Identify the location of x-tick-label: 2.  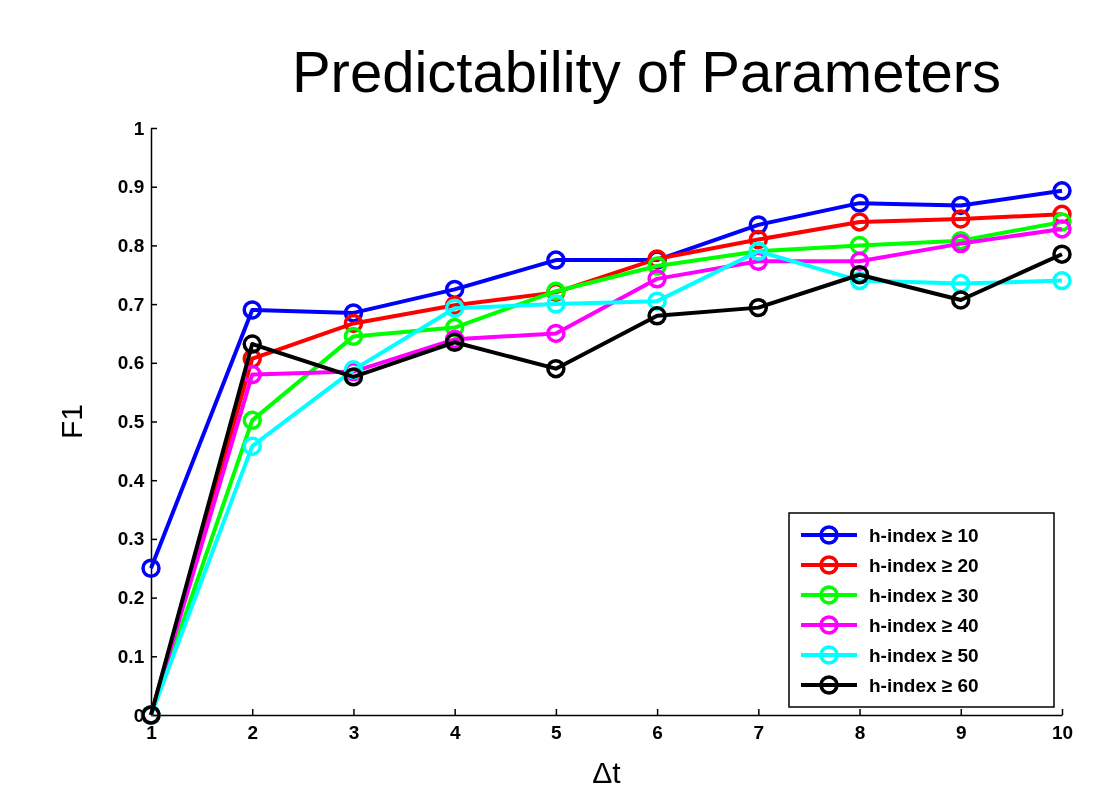
(253, 732).